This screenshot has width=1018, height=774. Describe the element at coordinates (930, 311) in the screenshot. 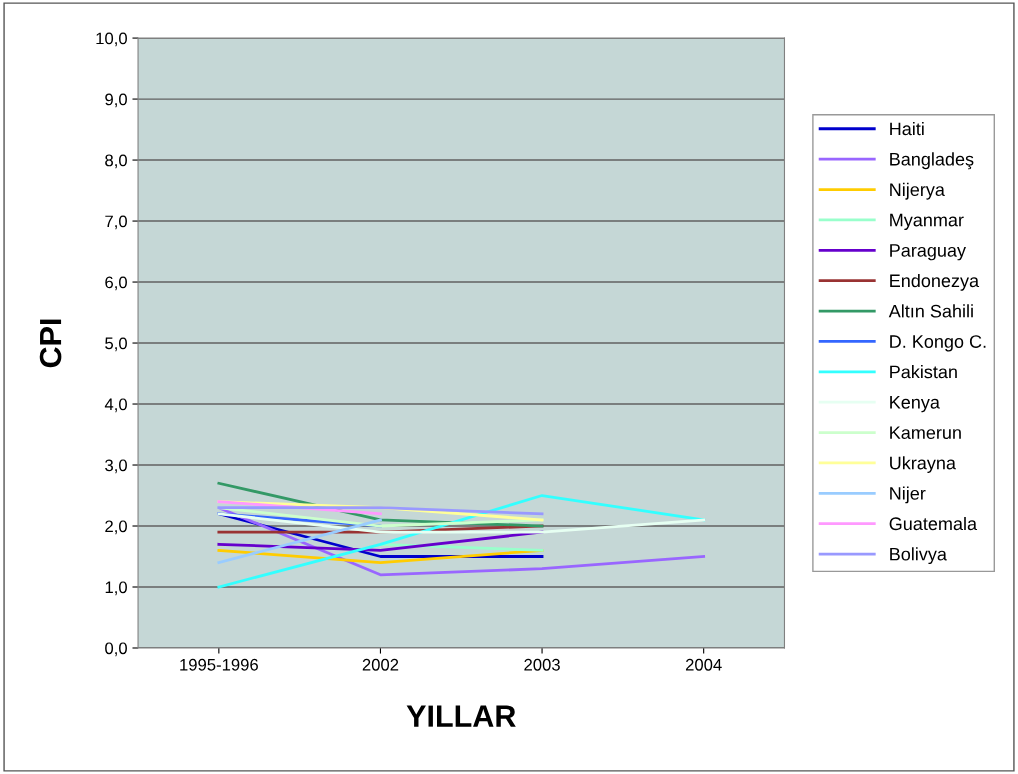

I see `legend-label: Altın Sahili` at that location.